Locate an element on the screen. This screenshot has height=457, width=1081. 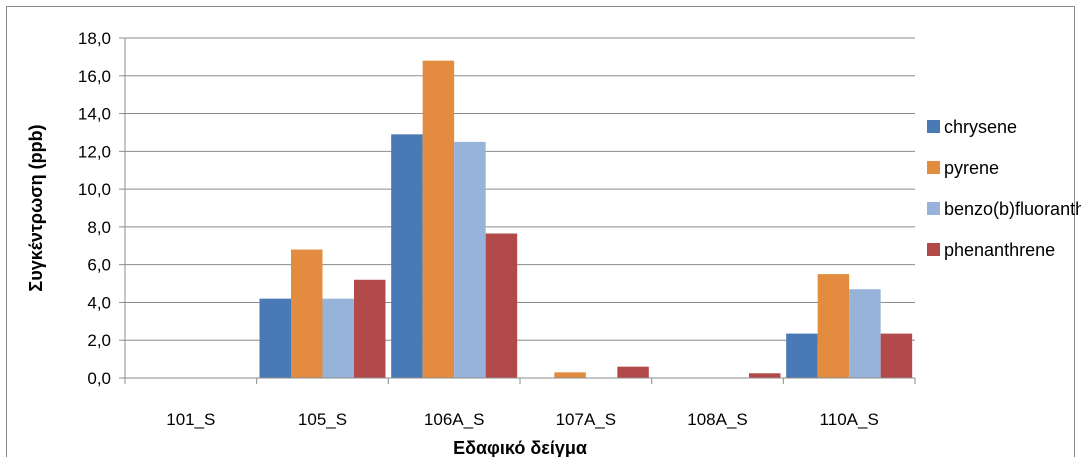
x-tick-label: 107A_S is located at coordinates (586, 419).